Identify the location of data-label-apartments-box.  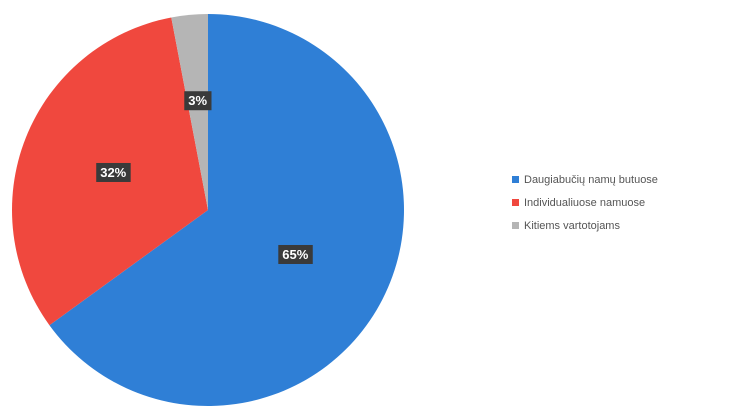
(295, 254).